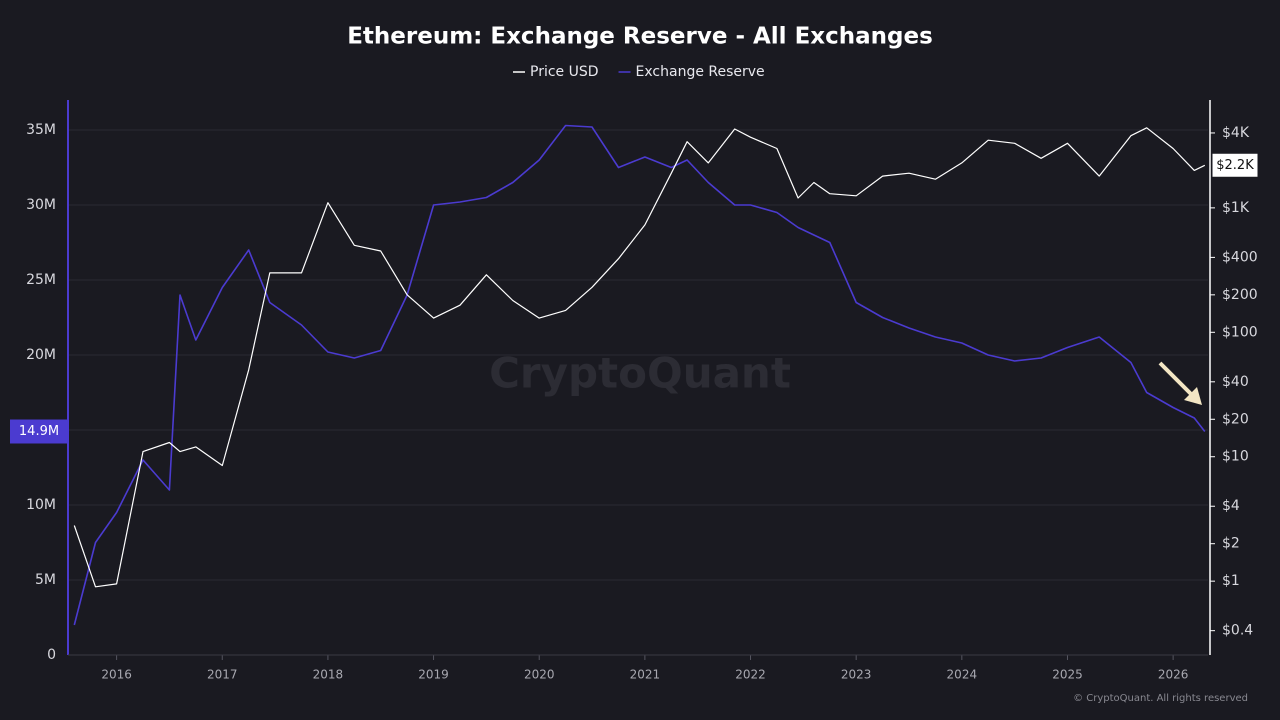 This screenshot has height=720, width=1280. I want to click on x-tick-label: 2026, so click(1173, 675).